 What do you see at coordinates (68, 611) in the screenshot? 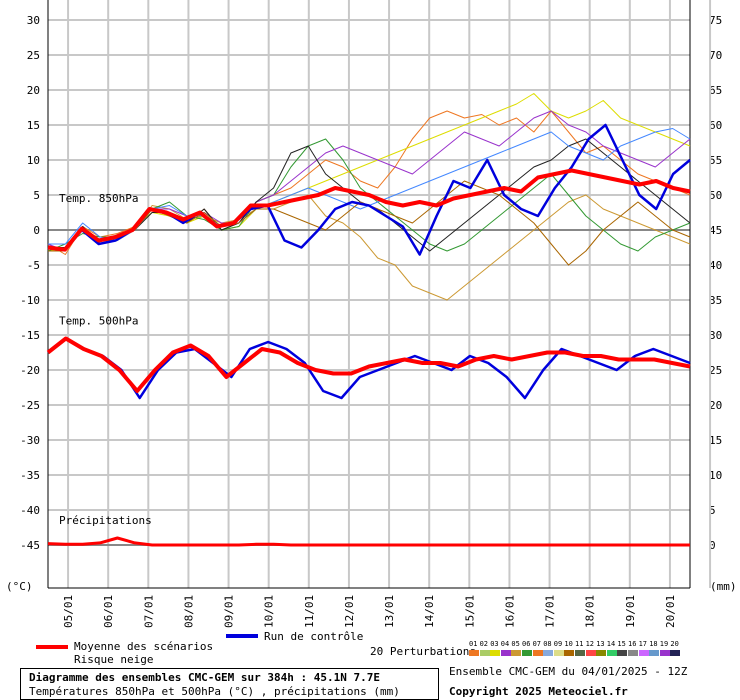
I see `date-tick-label: 05/01` at bounding box center [68, 611].